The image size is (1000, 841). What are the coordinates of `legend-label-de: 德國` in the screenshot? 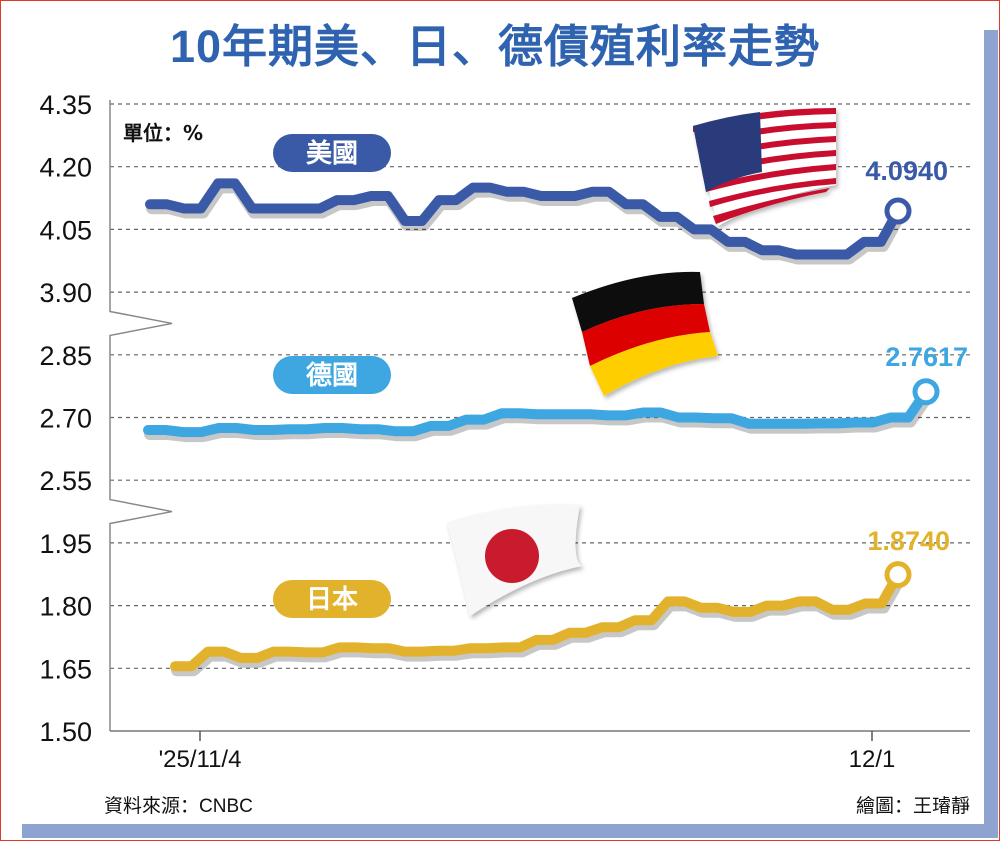 It's located at (332, 376).